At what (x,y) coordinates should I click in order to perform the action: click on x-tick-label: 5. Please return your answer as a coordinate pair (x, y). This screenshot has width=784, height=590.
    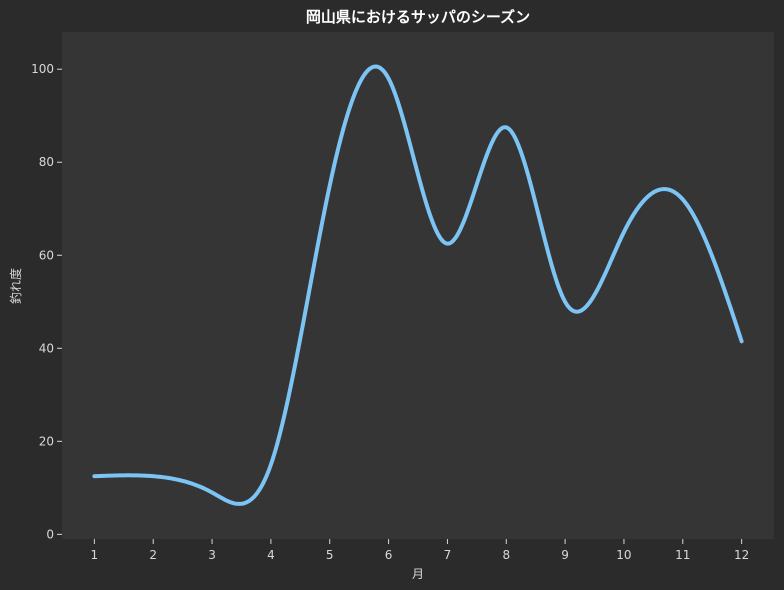
    Looking at the image, I should click on (330, 555).